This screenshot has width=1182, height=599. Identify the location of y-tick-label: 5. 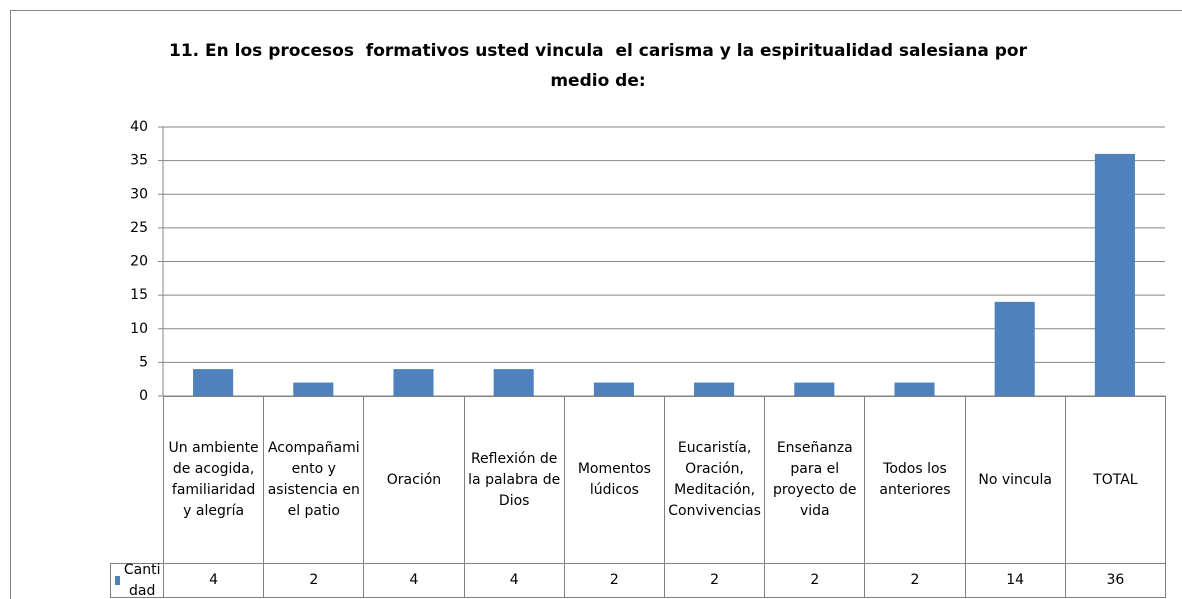
(143, 362).